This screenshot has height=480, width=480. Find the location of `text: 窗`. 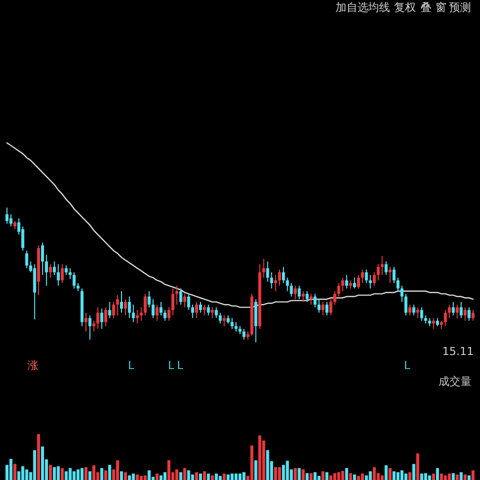

text: 窗 is located at coordinates (441, 7).